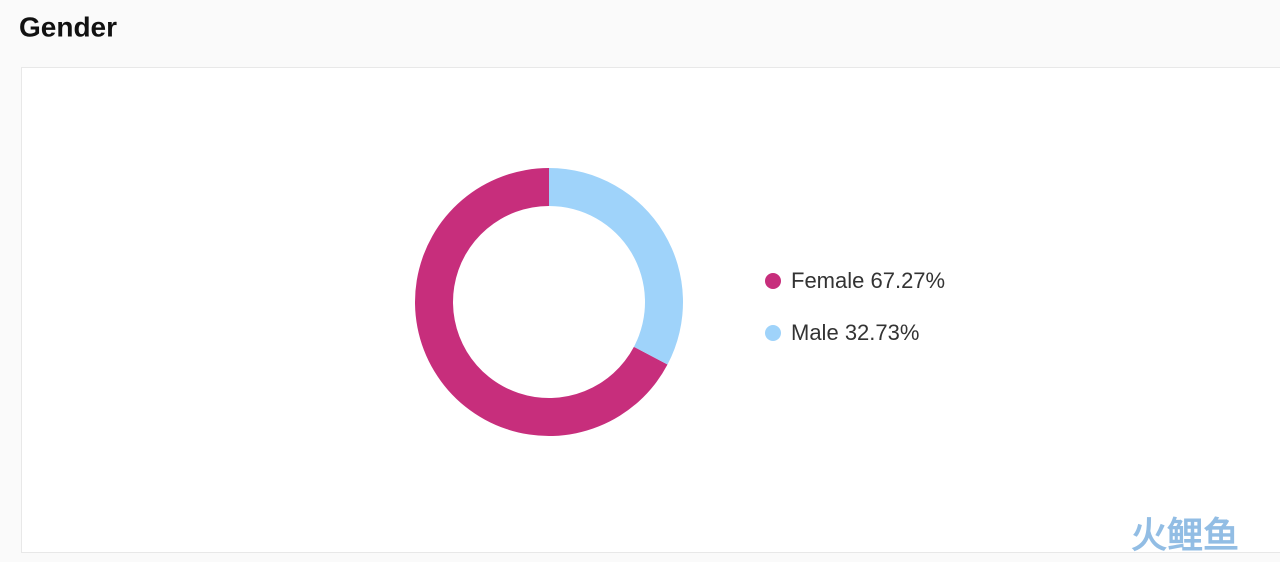  What do you see at coordinates (68, 26) in the screenshot?
I see `chart-title: Gender` at bounding box center [68, 26].